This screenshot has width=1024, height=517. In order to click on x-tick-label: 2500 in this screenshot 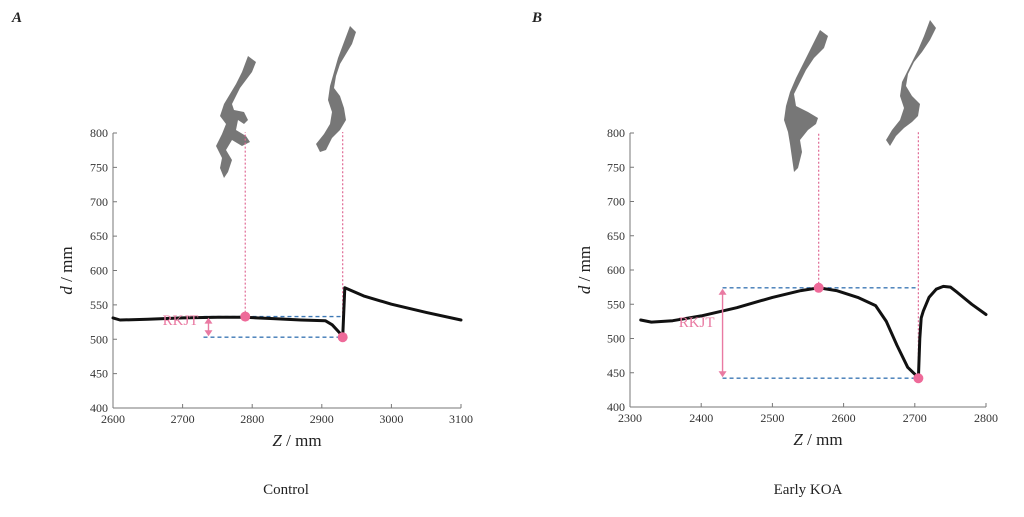, I will do `click(772, 418)`.